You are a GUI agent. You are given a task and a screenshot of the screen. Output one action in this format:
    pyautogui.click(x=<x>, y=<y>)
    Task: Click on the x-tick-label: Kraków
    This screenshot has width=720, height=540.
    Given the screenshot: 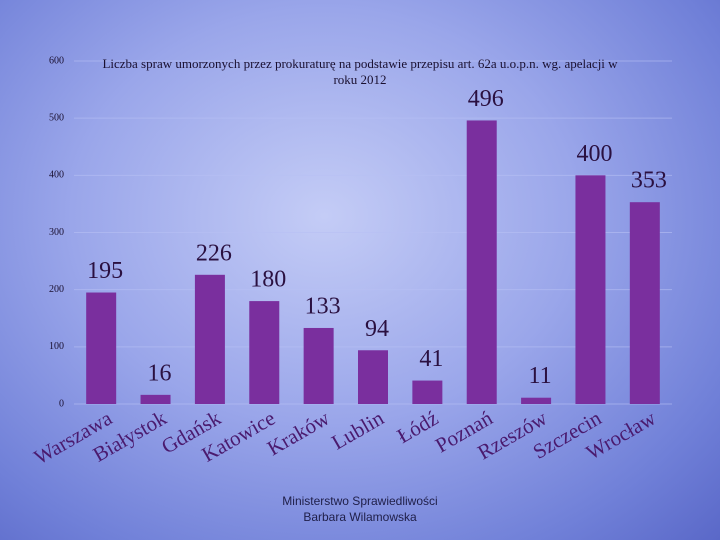 What is the action you would take?
    pyautogui.click(x=298, y=432)
    